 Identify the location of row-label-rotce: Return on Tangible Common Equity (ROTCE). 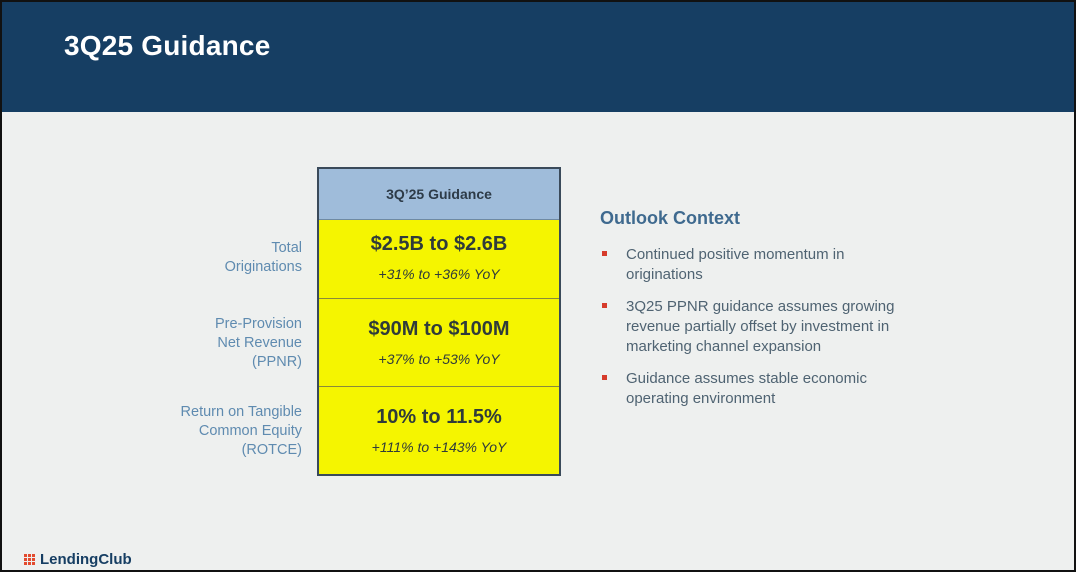
(212, 431).